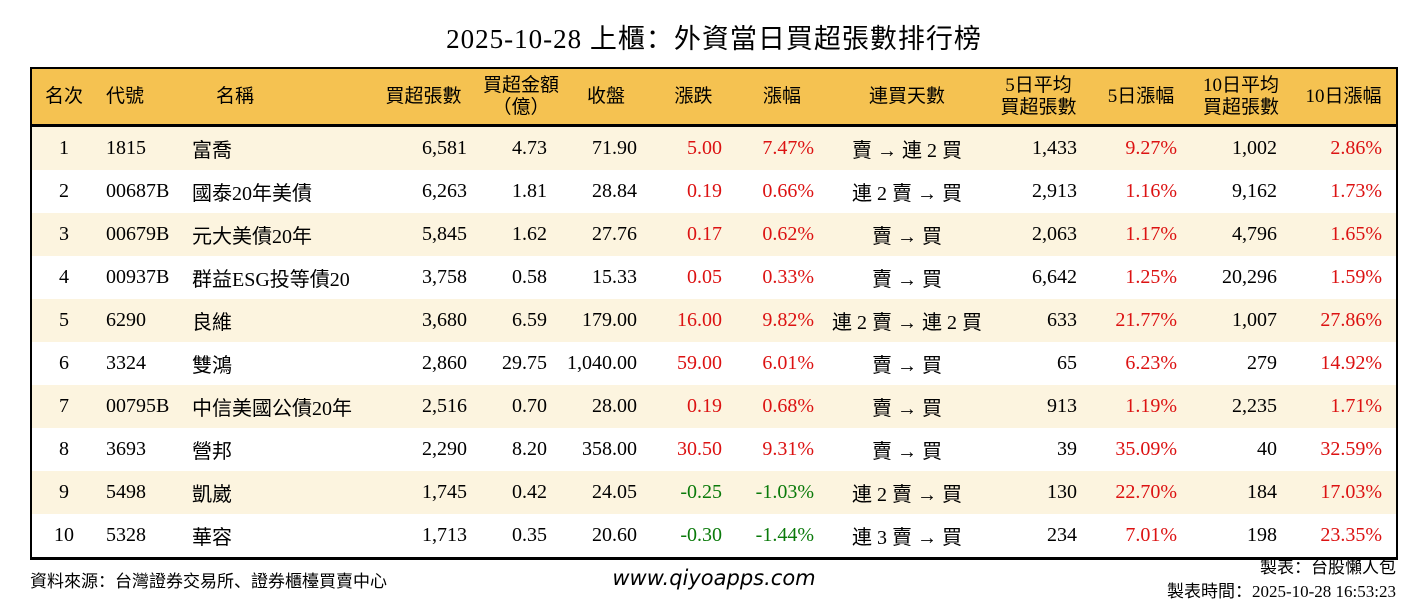 The image size is (1428, 612). I want to click on col-header-avg5: 5日平均 買超張數, so click(1038, 97).